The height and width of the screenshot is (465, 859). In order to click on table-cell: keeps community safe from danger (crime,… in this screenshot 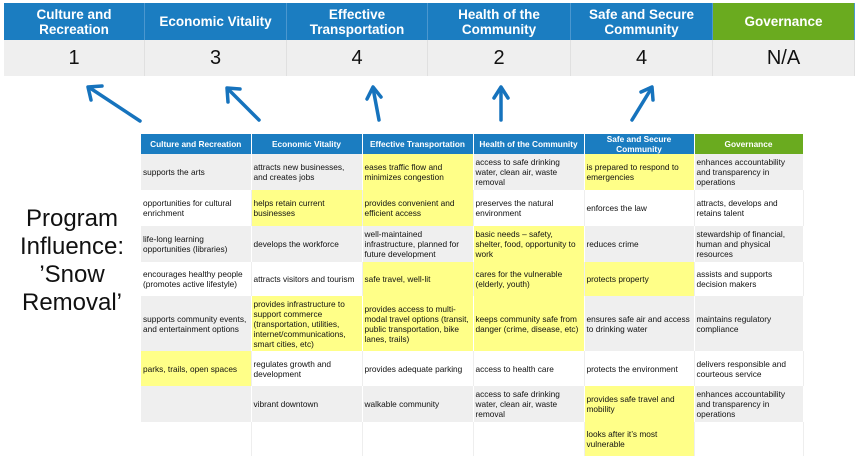, I will do `click(529, 323)`.